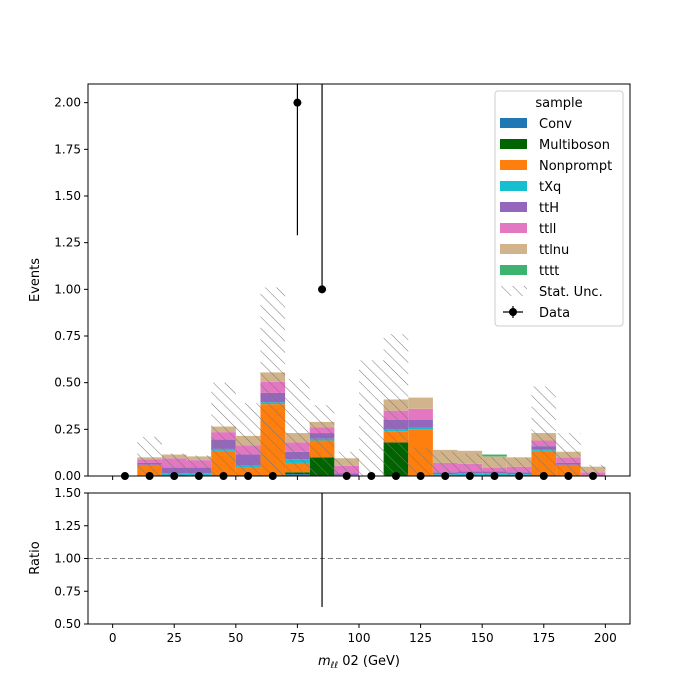 The width and height of the screenshot is (700, 700). What do you see at coordinates (555, 124) in the screenshot?
I see `legend-label-conv: Conv` at bounding box center [555, 124].